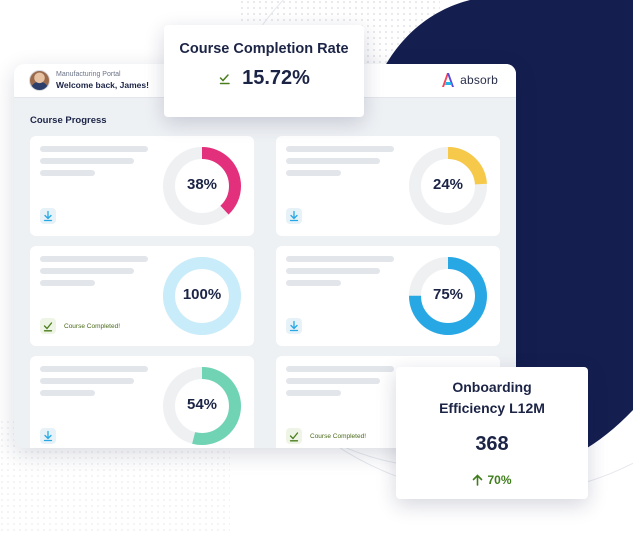 Image resolution: width=633 pixels, height=535 pixels. I want to click on progress-percent: 100%, so click(202, 294).